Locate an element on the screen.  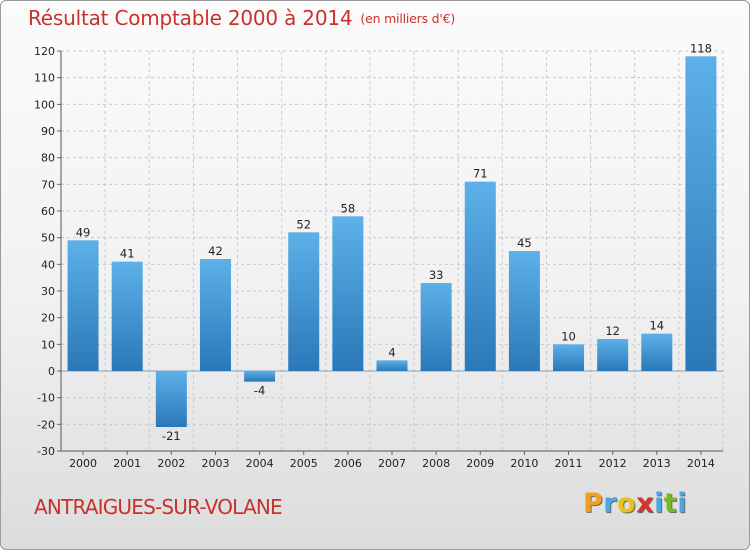
logo-letter-o: o is located at coordinates (627, 503).